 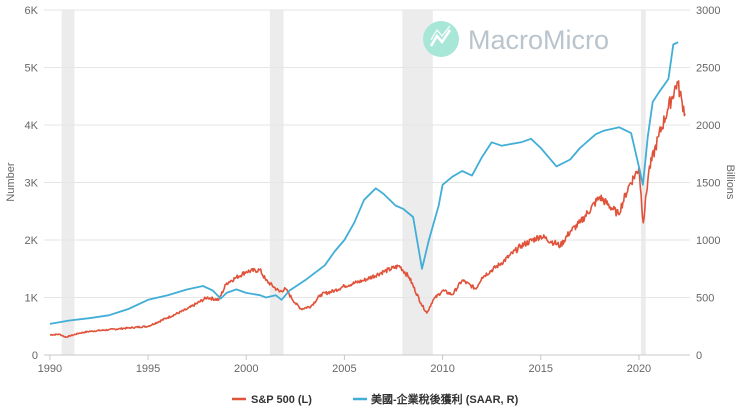 I want to click on y-left-tick-label: 5K, so click(x=32, y=69).